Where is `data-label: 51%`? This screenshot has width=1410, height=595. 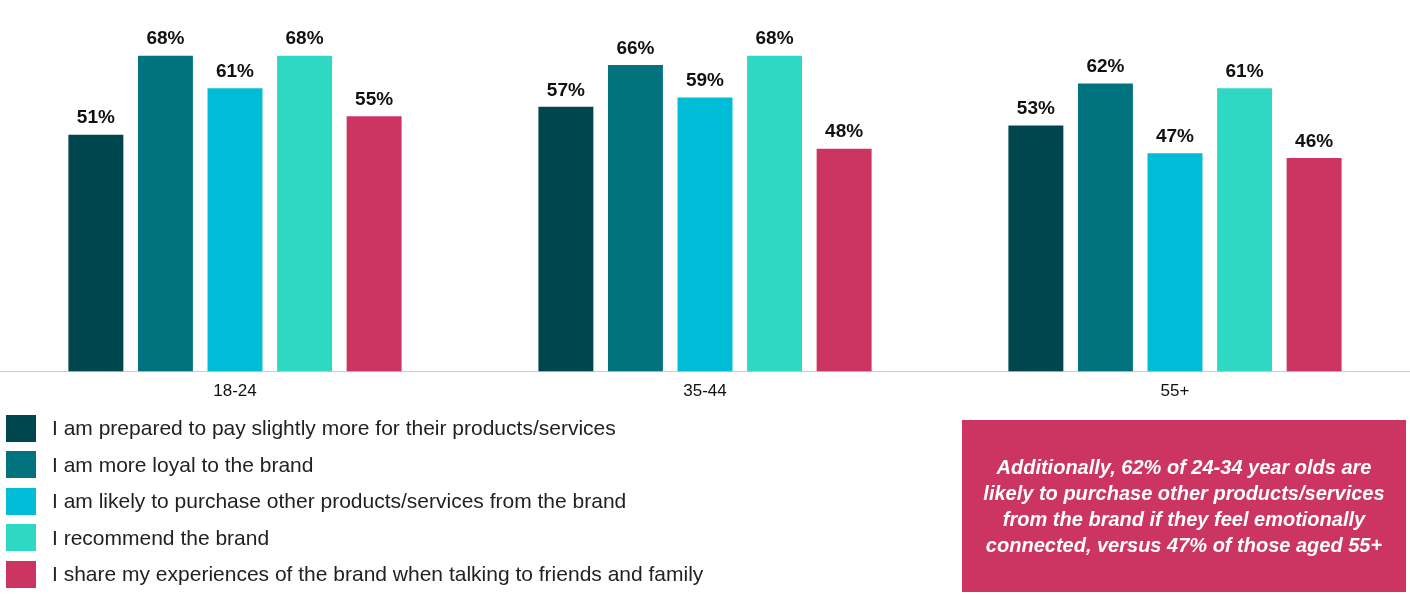 data-label: 51% is located at coordinates (95, 117).